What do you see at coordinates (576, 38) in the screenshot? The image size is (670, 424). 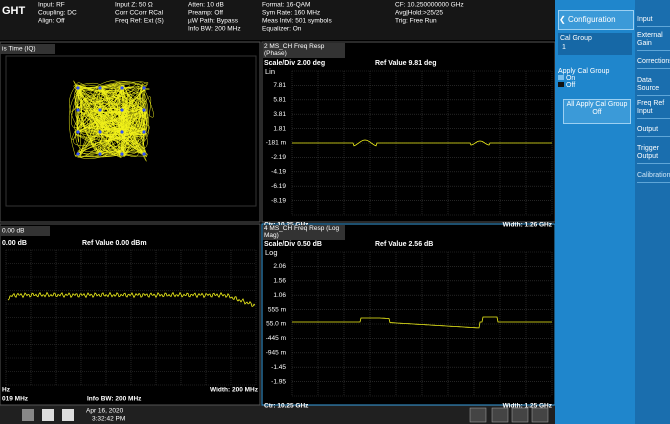 I see `cal-group-label: Cal Group` at bounding box center [576, 38].